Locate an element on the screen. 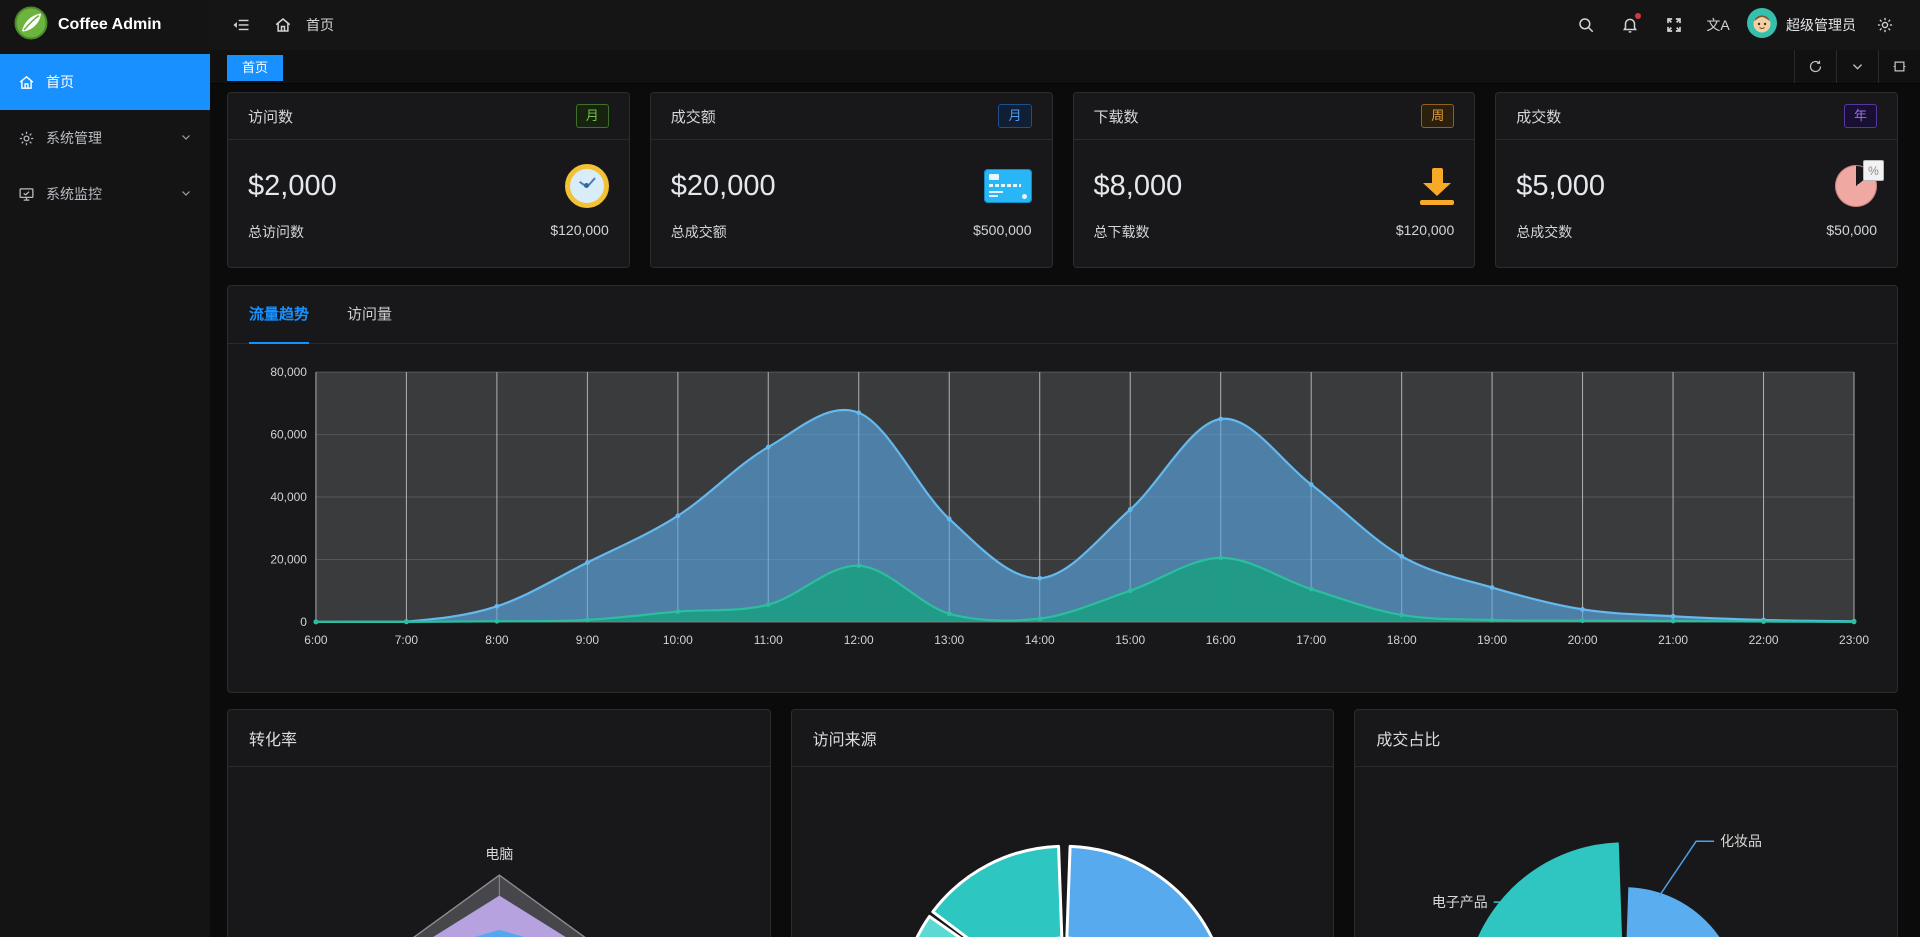  stat-card-header: 成交额 月 is located at coordinates (851, 116).